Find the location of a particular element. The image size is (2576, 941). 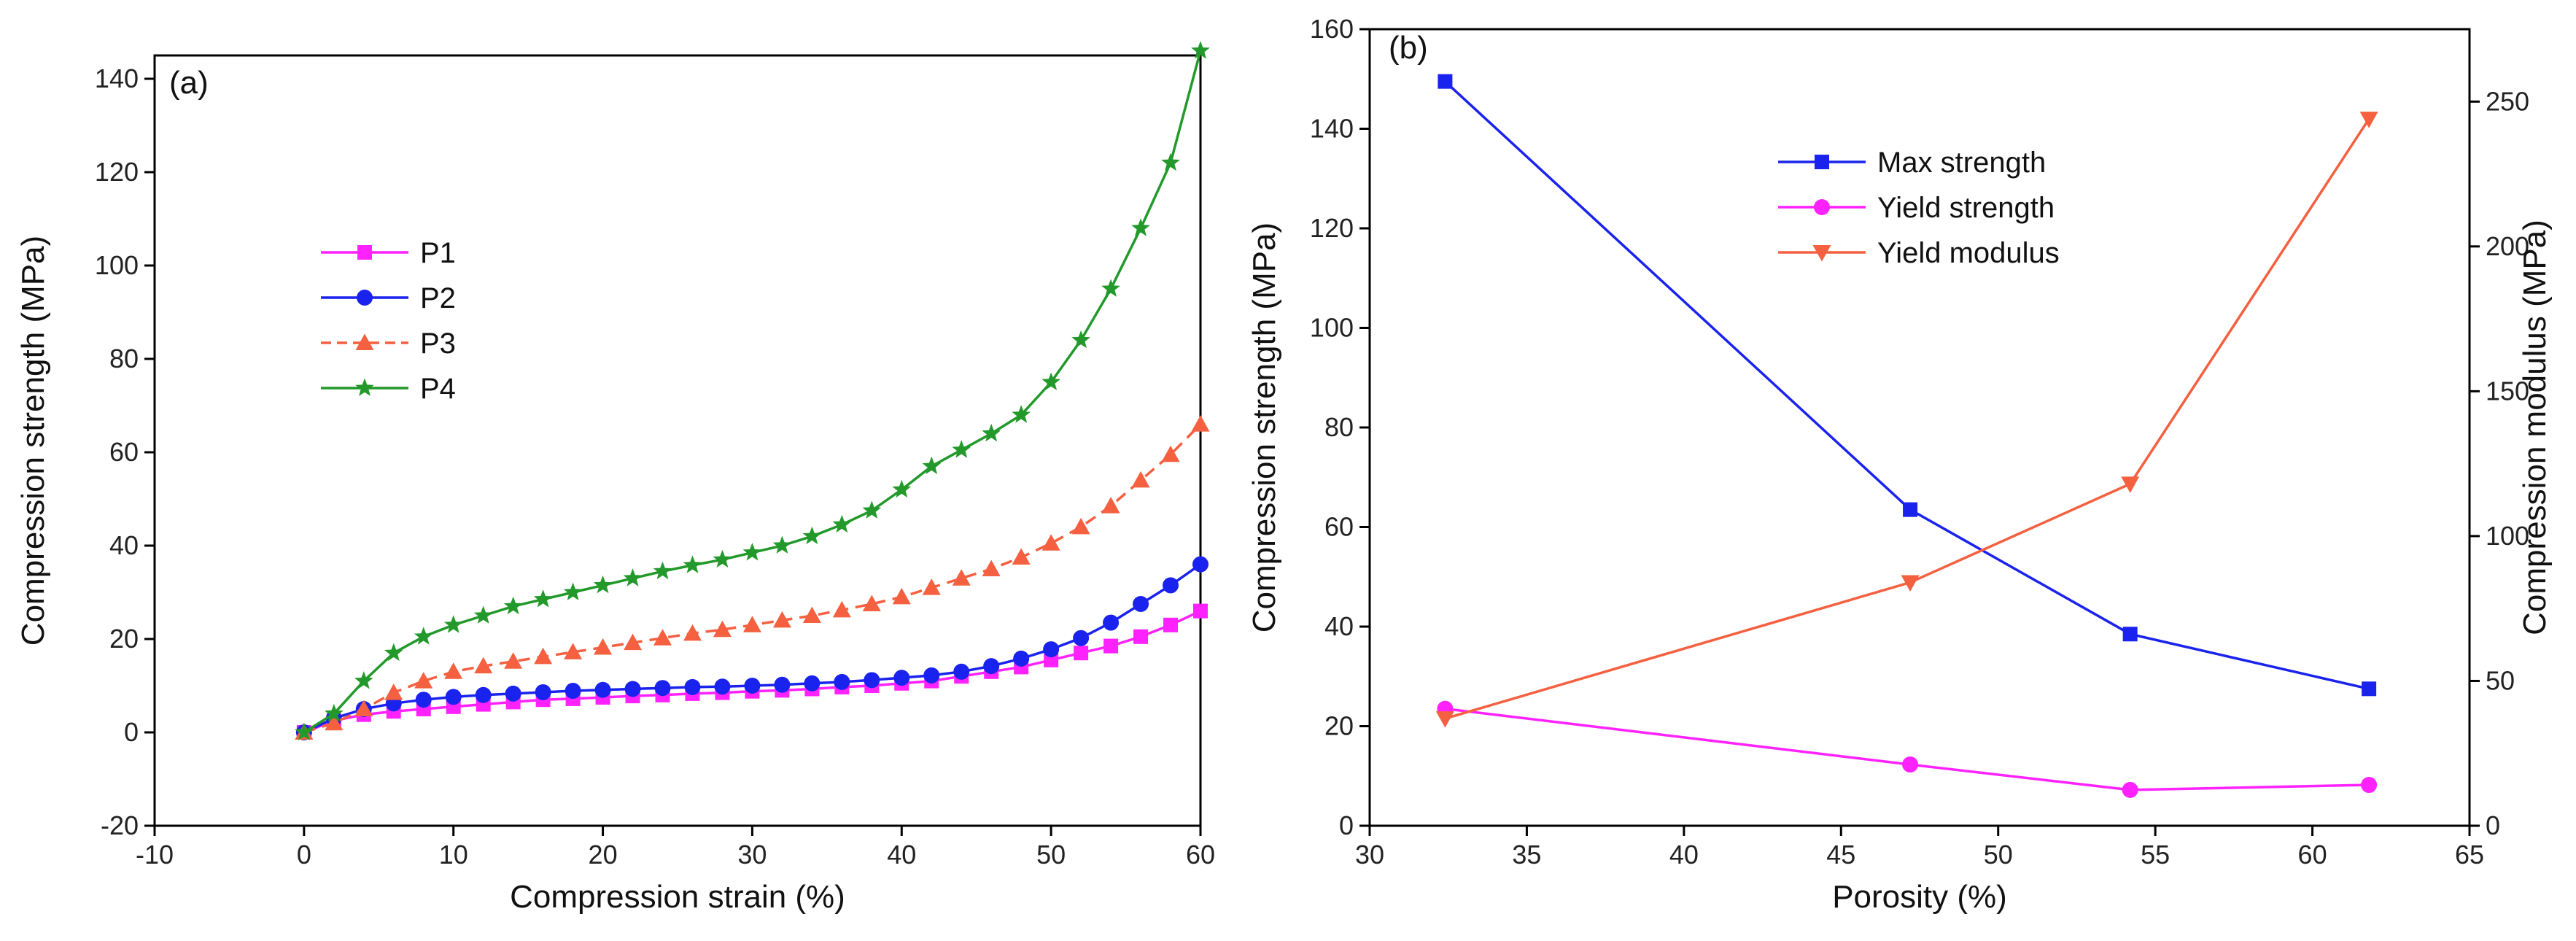

x-tick-label: 30 is located at coordinates (1369, 855).